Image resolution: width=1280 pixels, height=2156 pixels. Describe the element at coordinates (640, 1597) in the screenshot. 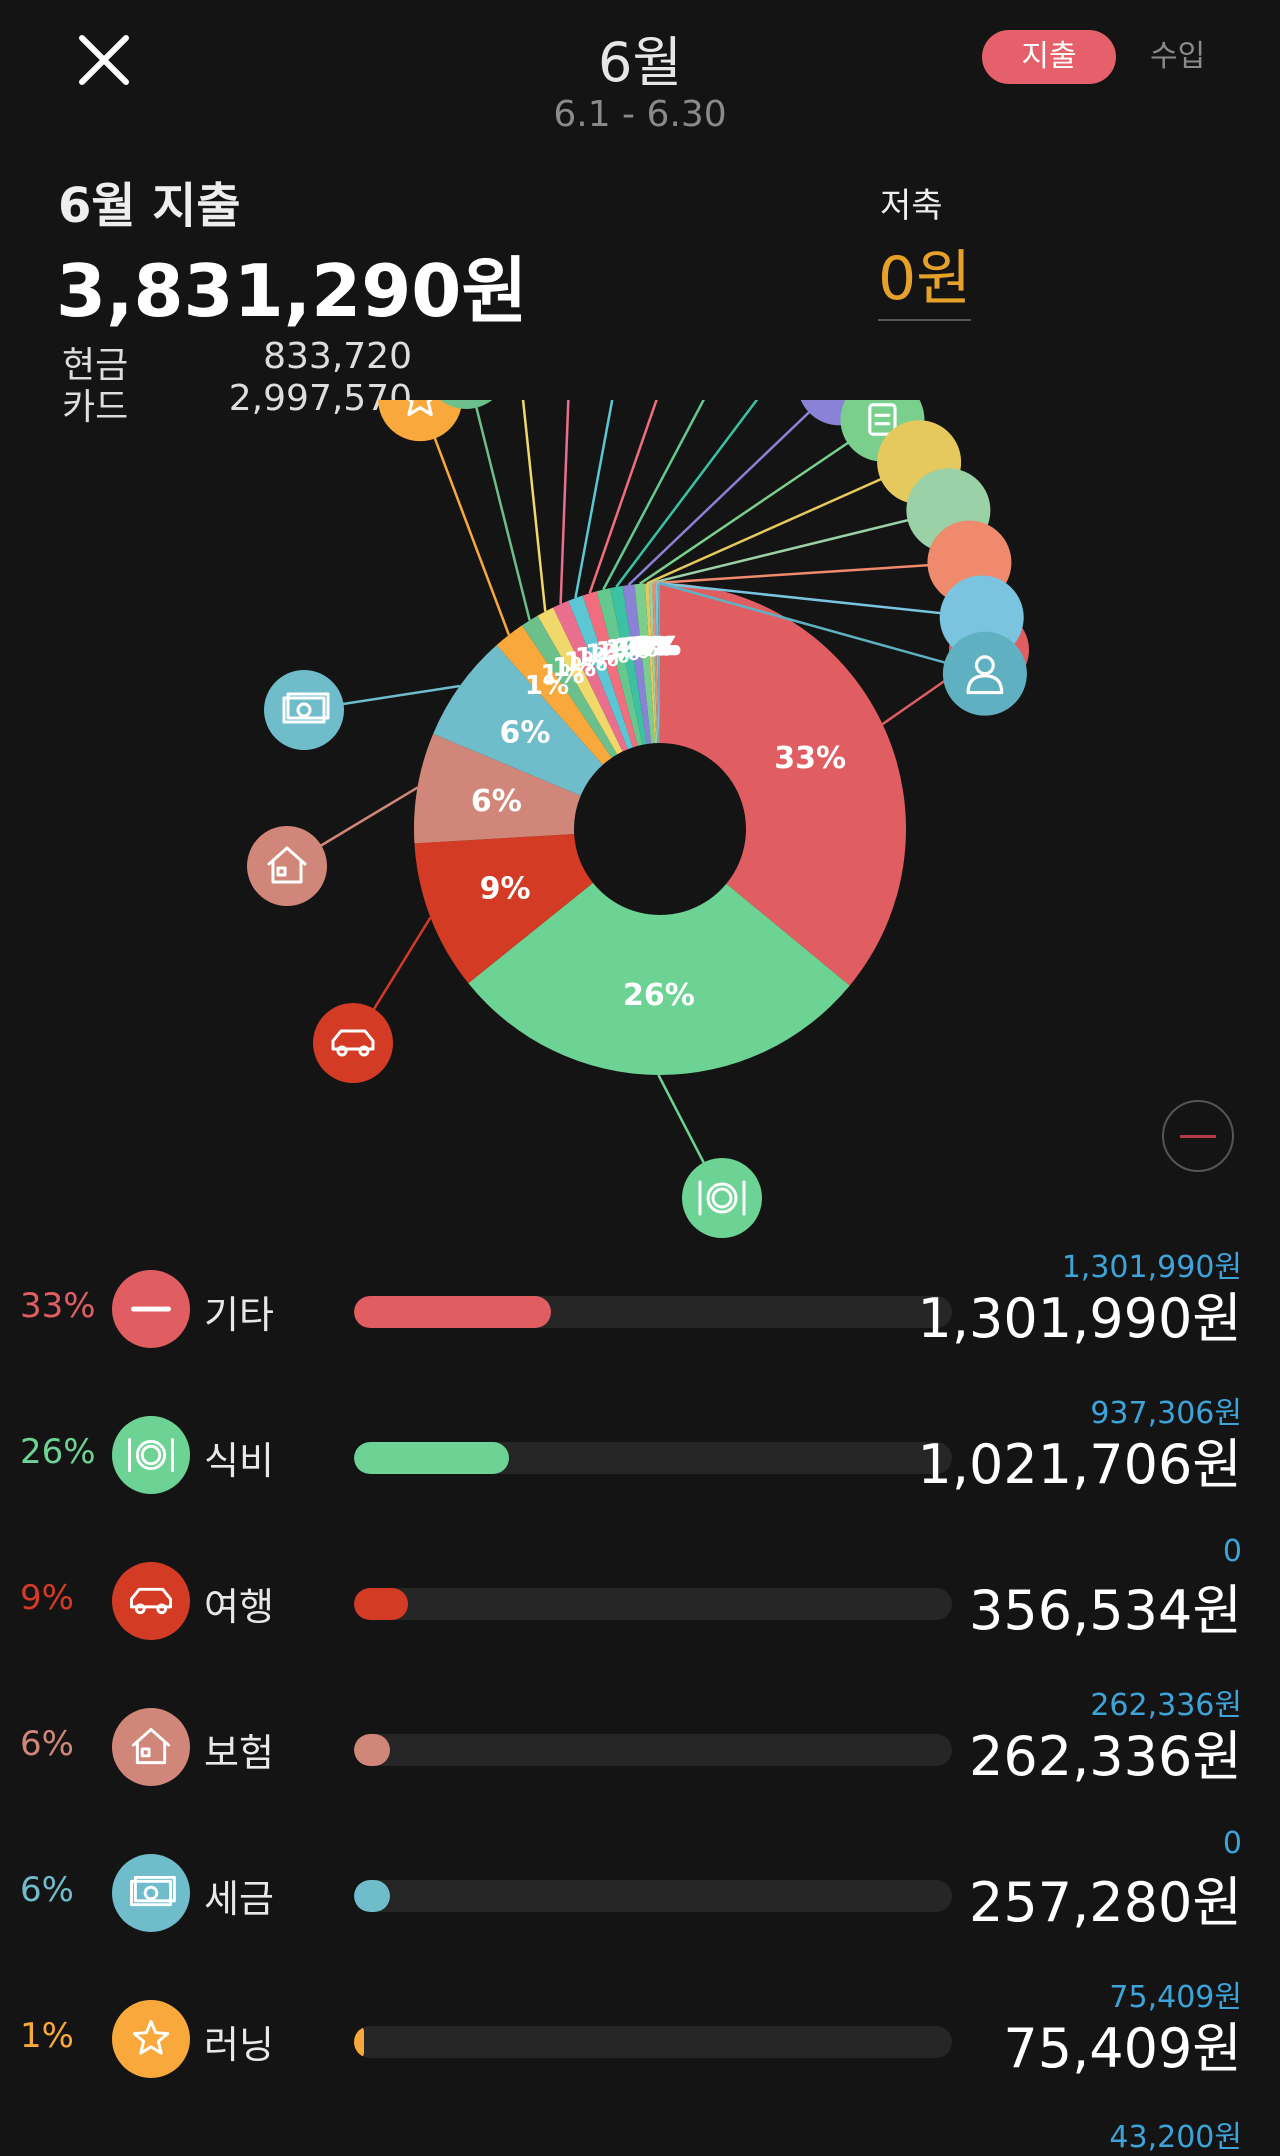

I see `category-row: 9% 여행 0 356,534원` at that location.